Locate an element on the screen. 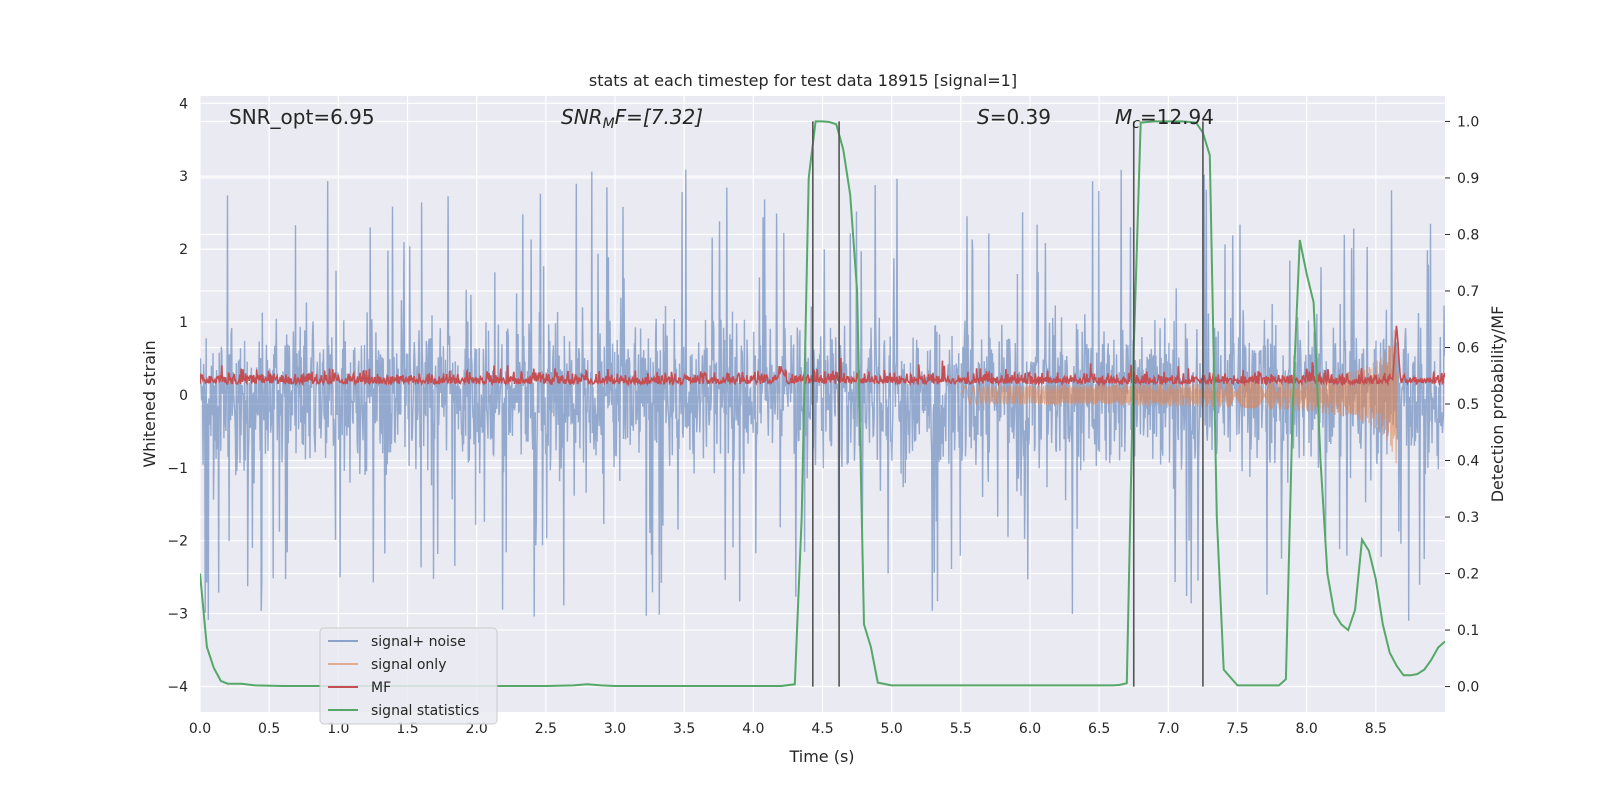  y-tick-label: 1 is located at coordinates (183, 323).